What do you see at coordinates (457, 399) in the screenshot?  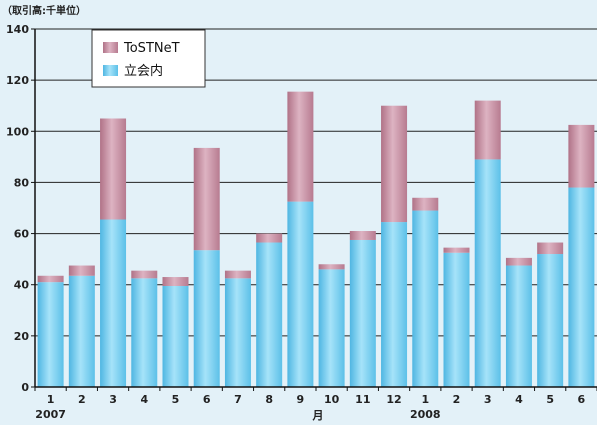 I see `x-tick-label-13: 2` at bounding box center [457, 399].